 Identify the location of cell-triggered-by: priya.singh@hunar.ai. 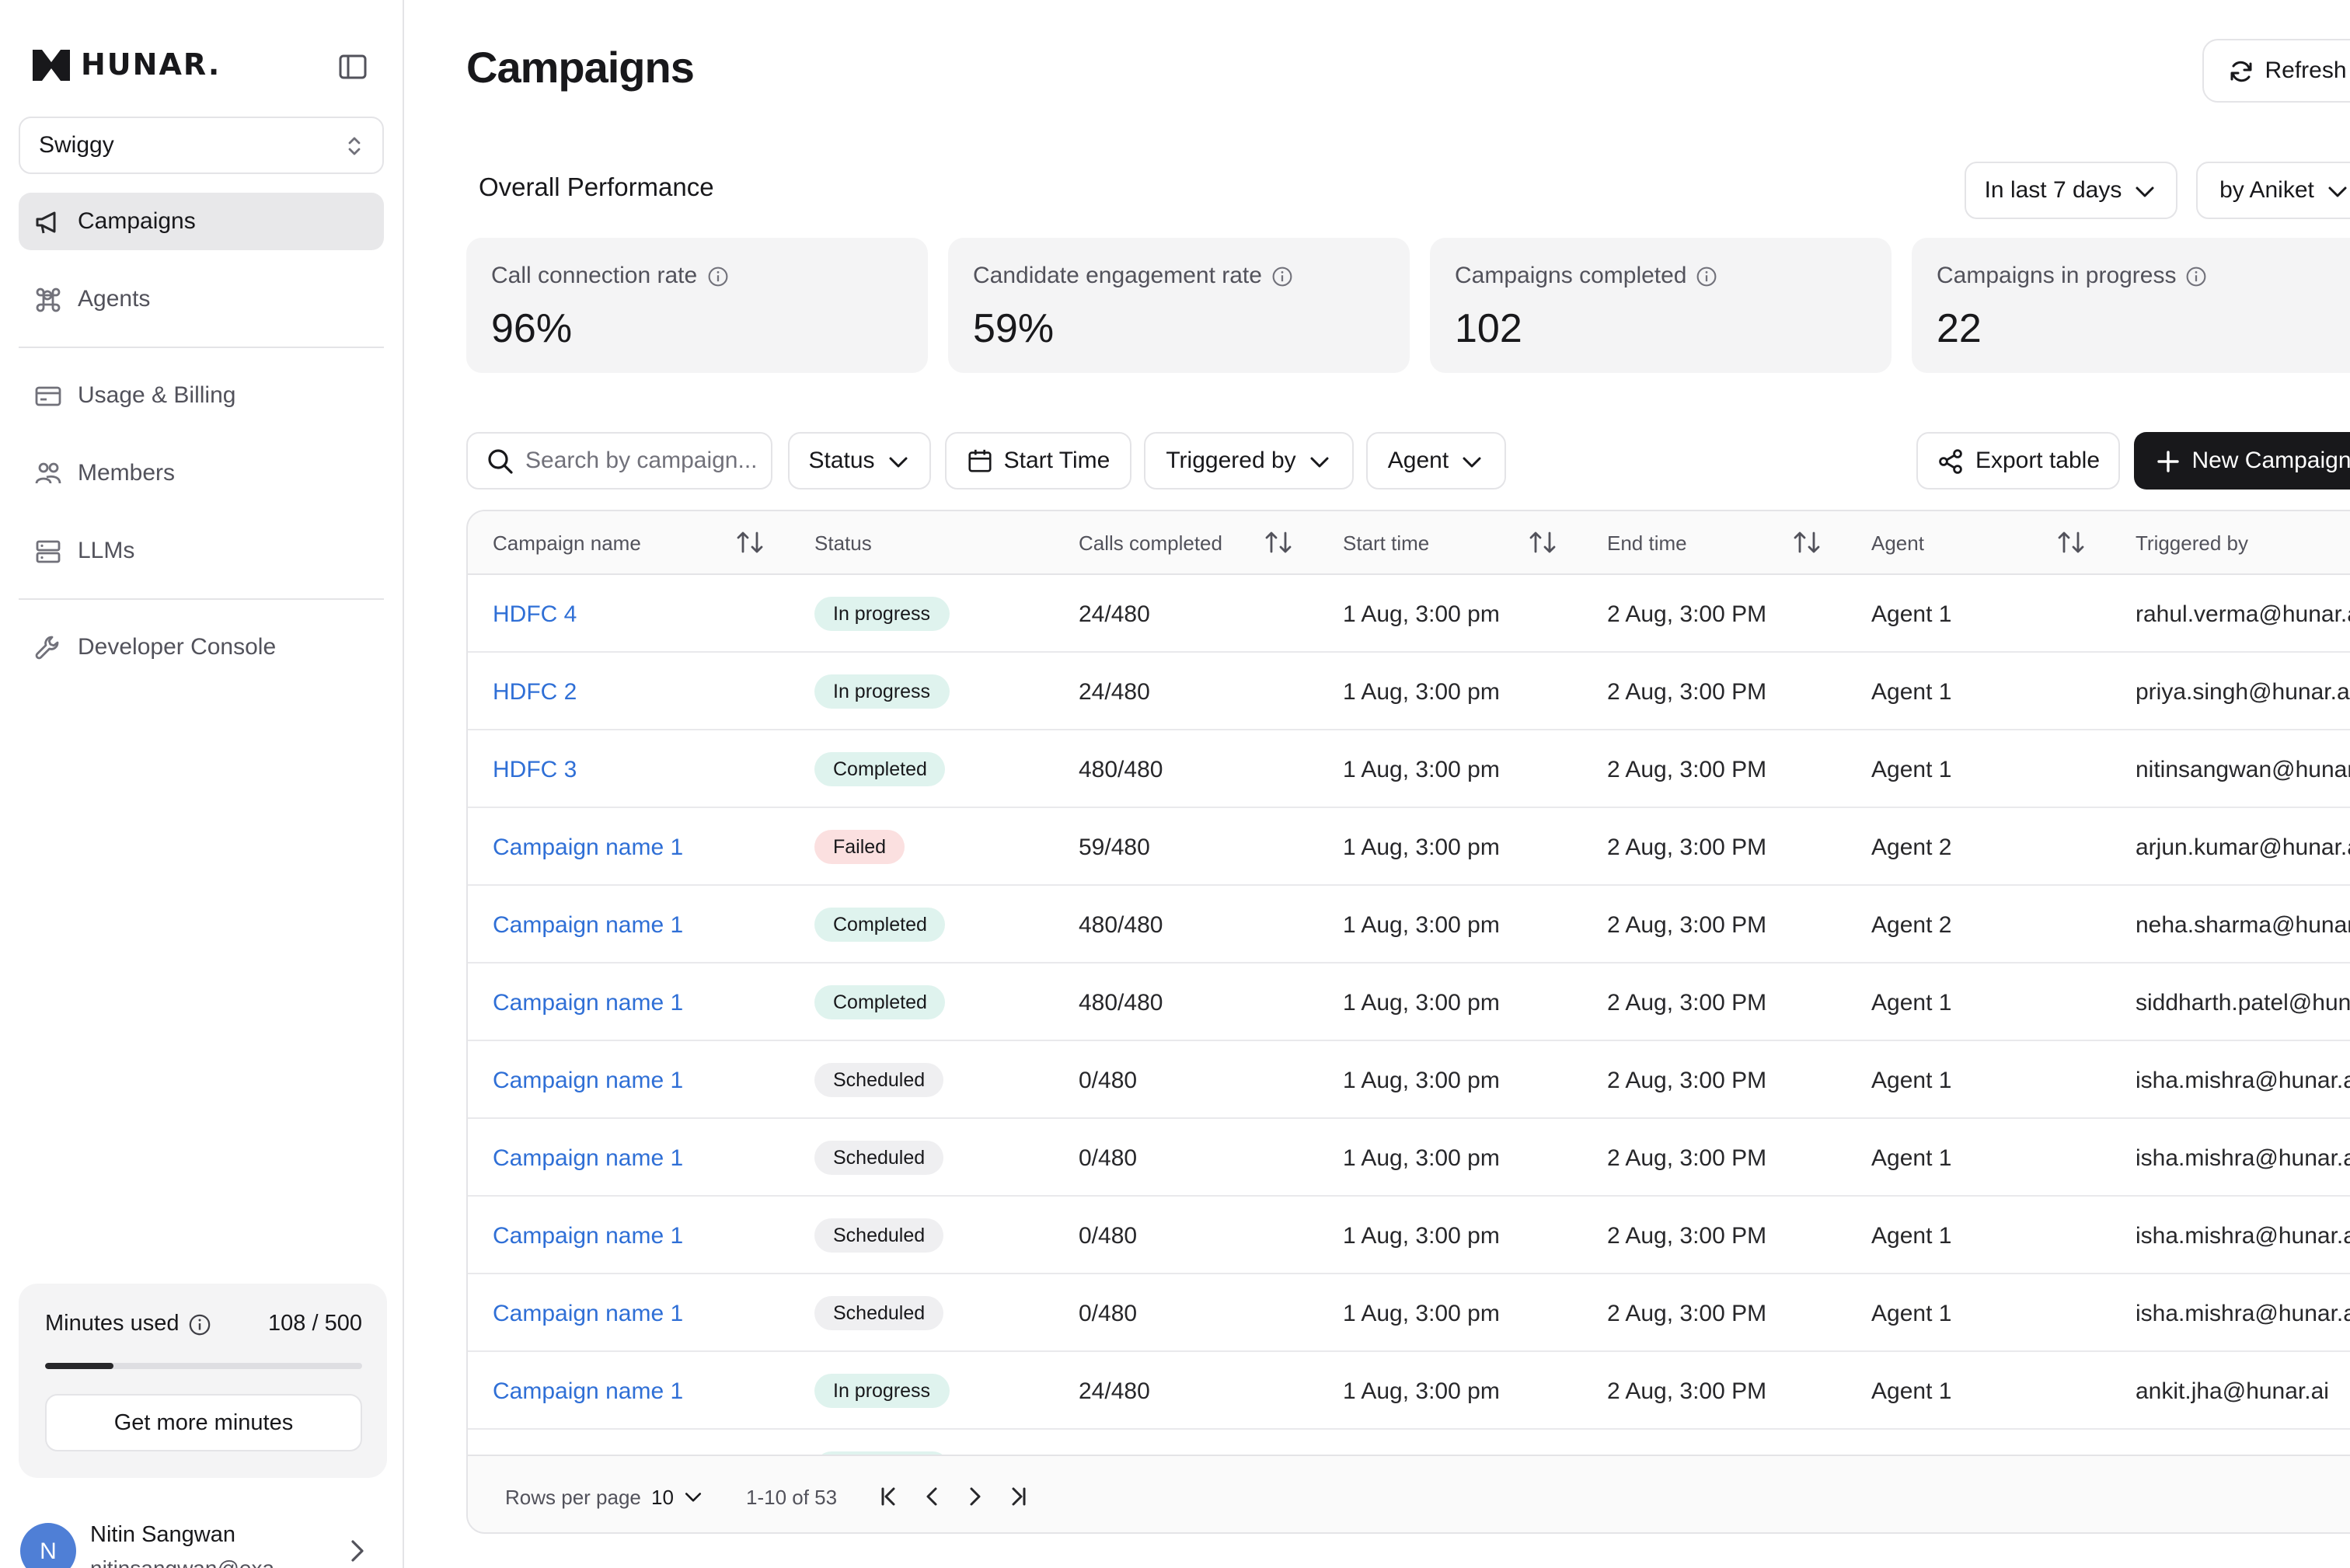
(2243, 691).